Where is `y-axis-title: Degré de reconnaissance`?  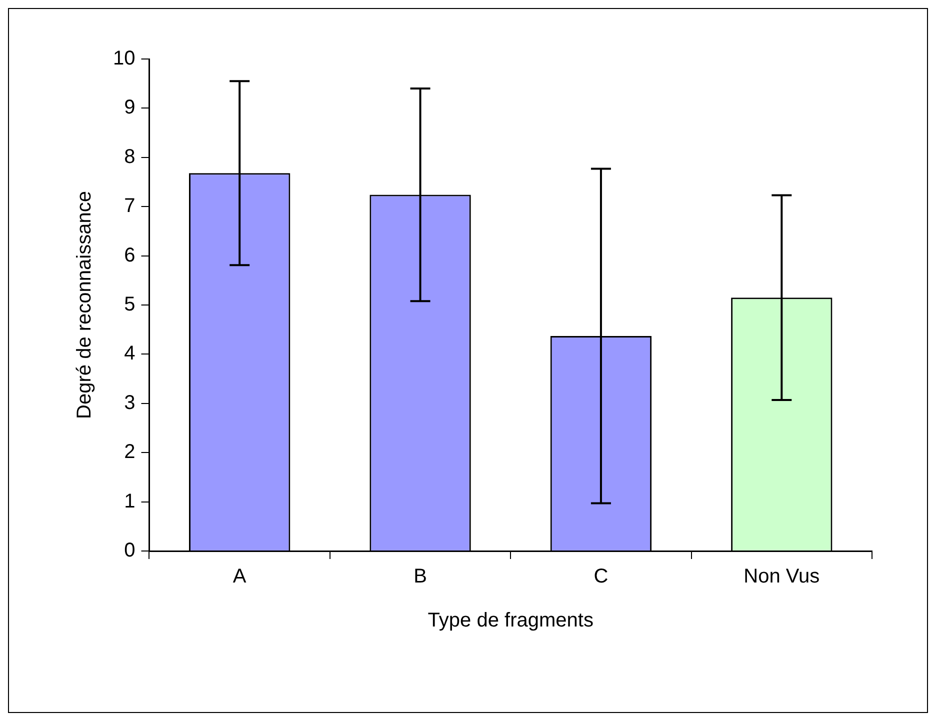 y-axis-title: Degré de reconnaissance is located at coordinates (85, 305).